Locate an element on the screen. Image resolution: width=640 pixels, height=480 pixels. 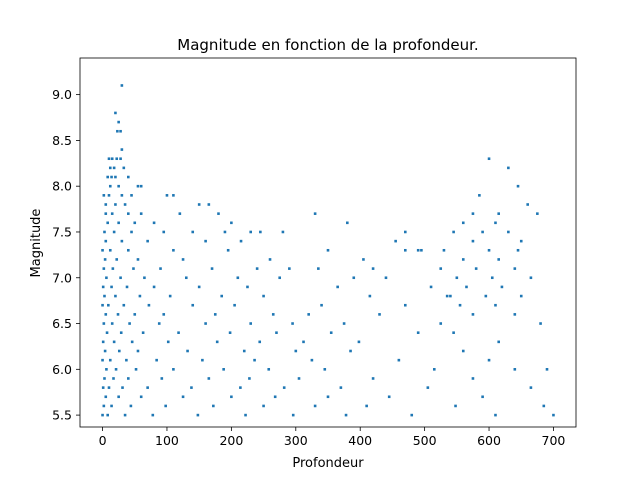
y-tick-label: 6.5 is located at coordinates (62, 323).